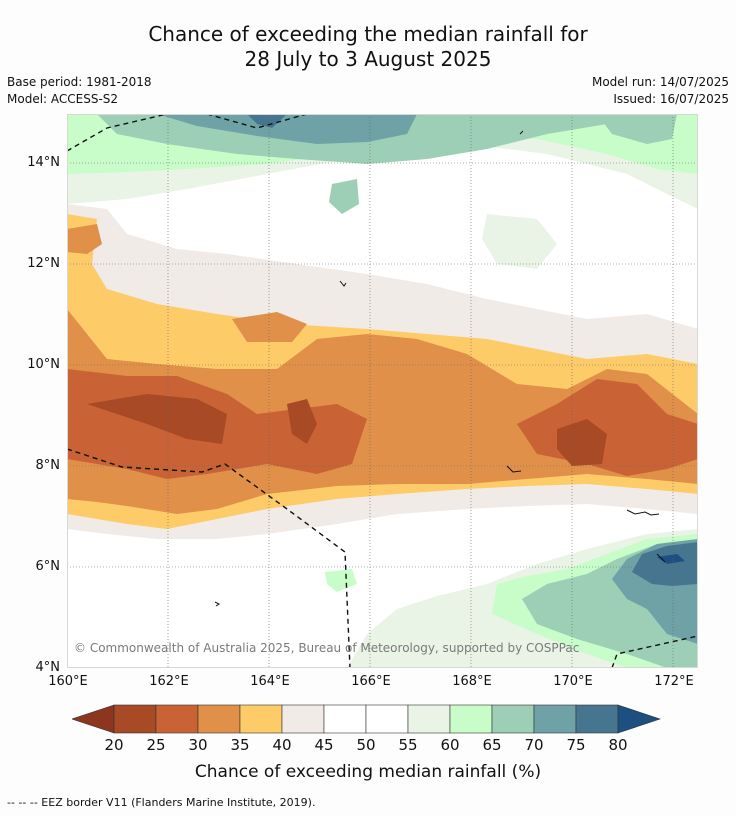 The image size is (736, 816). What do you see at coordinates (48, 667) in the screenshot?
I see `lat-label-4n: 4°N` at bounding box center [48, 667].